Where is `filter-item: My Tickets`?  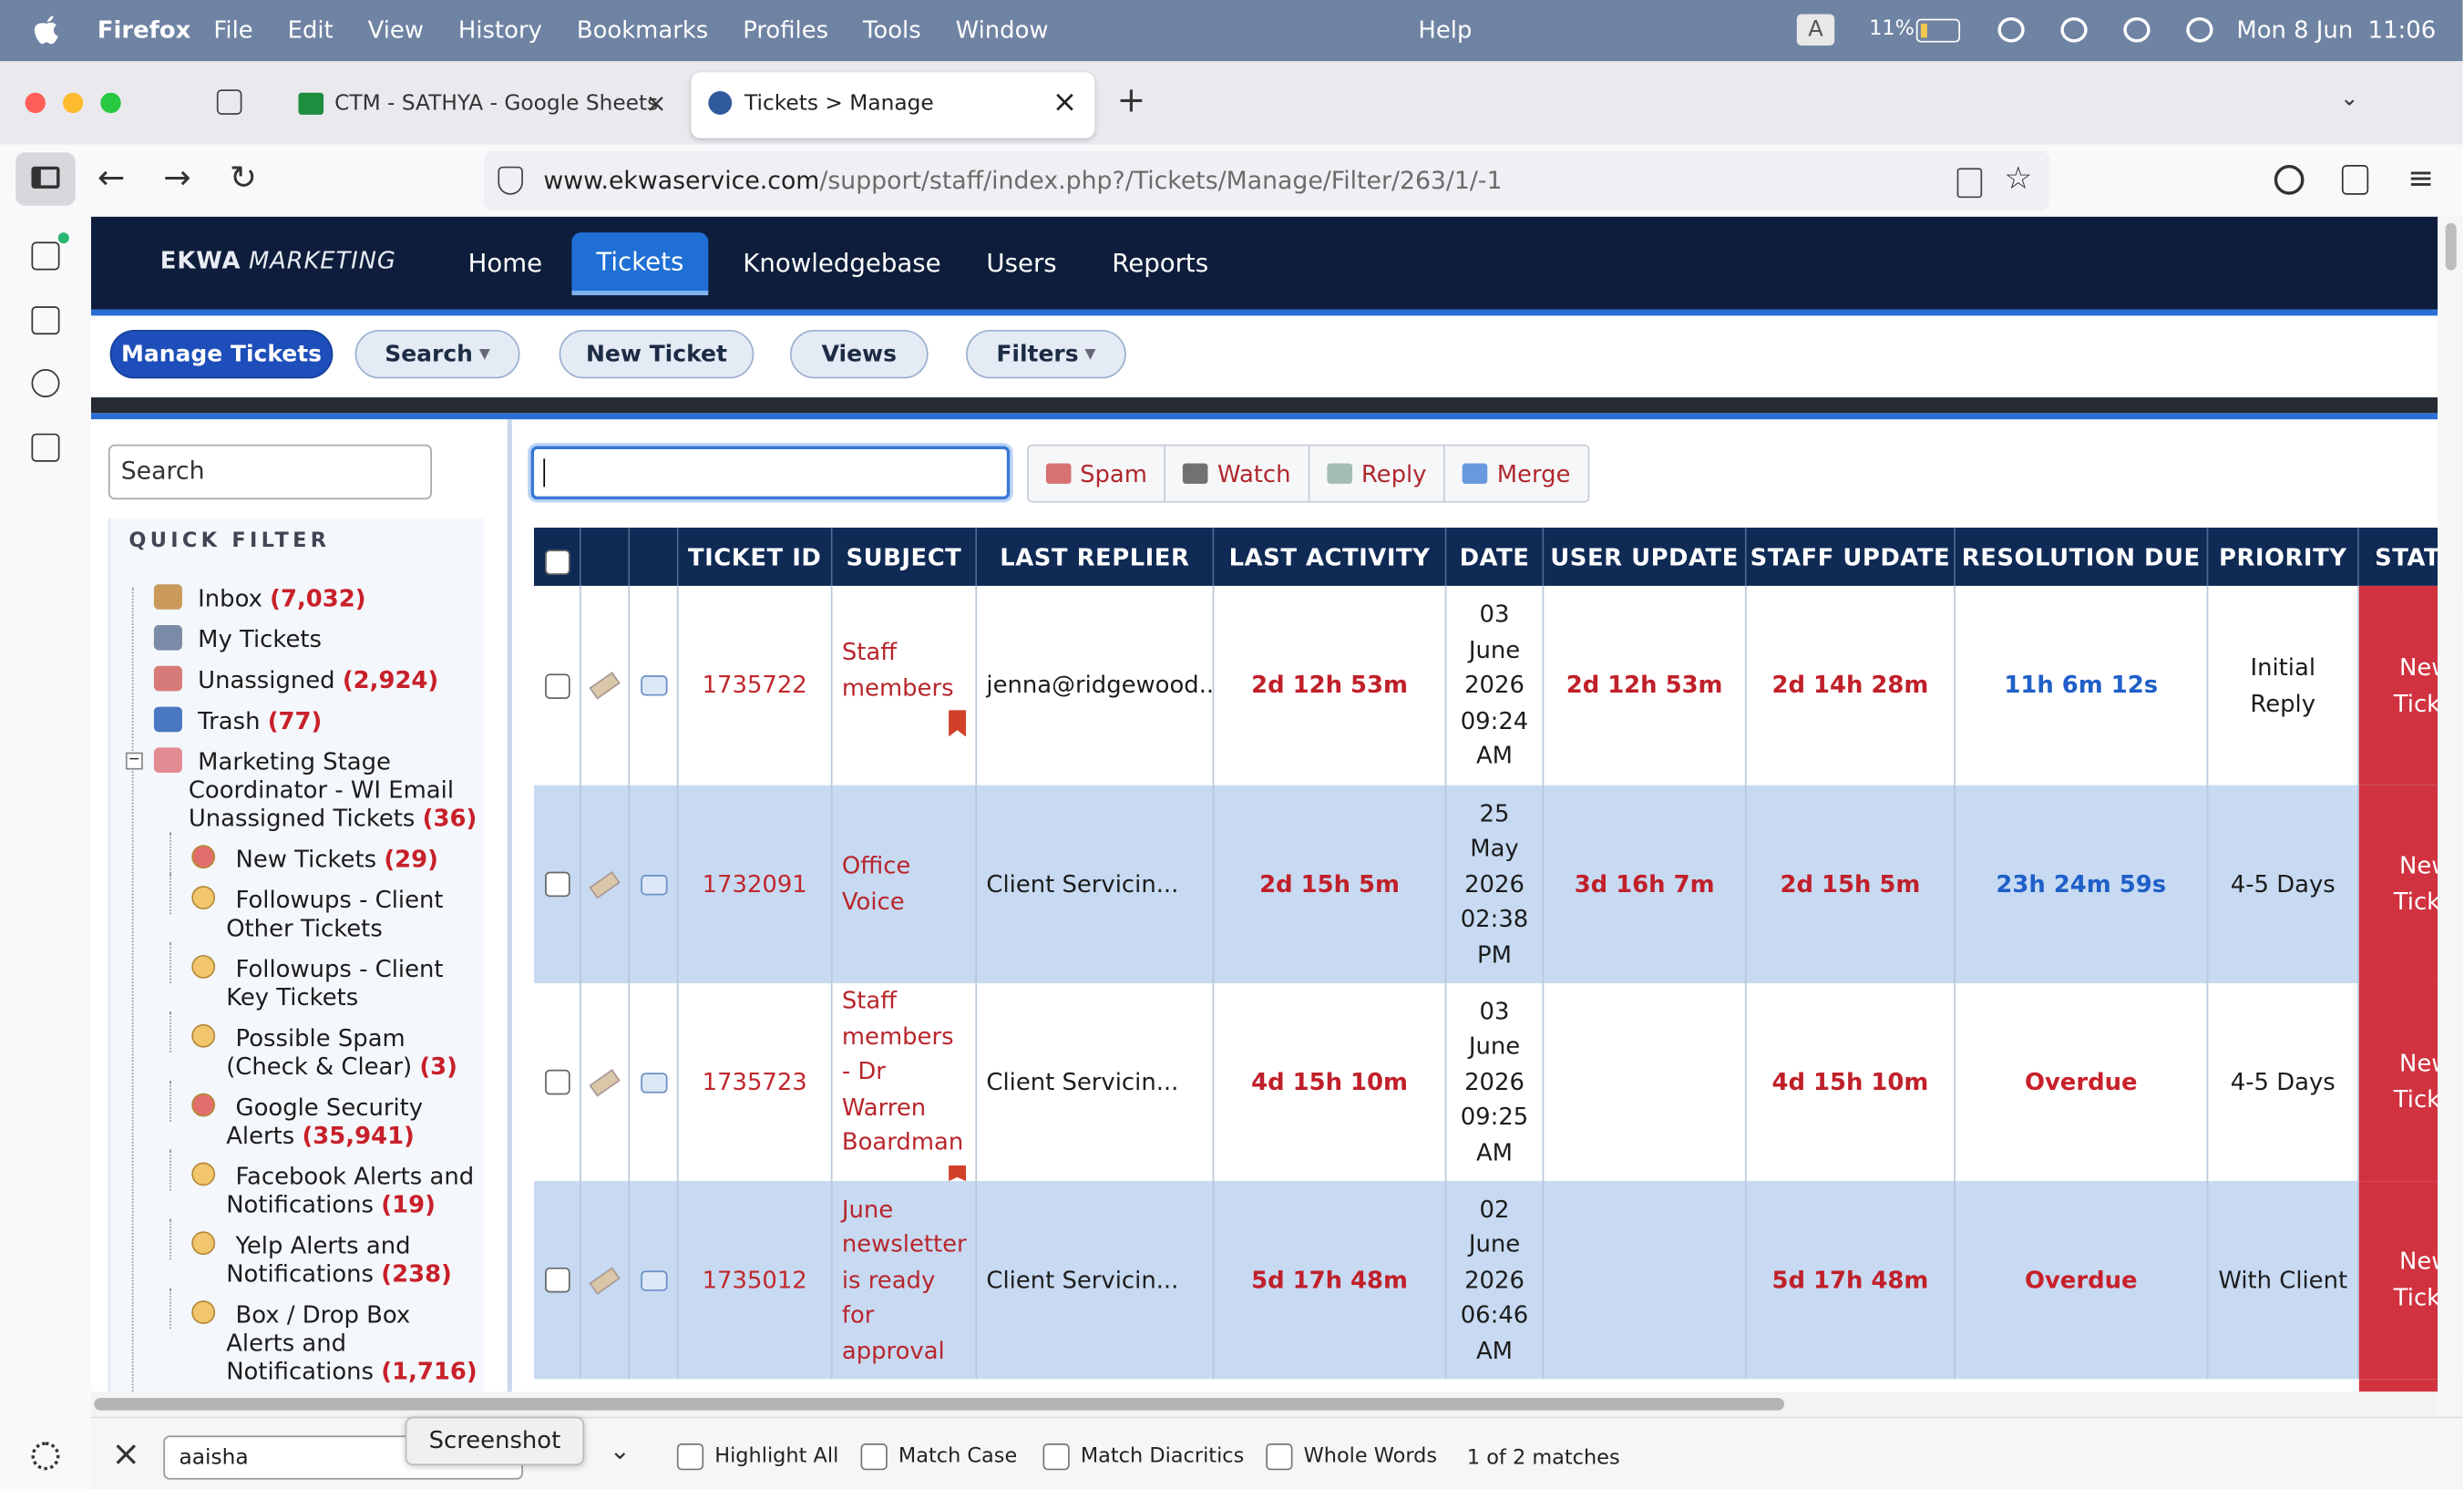 filter-item: My Tickets is located at coordinates (305, 639).